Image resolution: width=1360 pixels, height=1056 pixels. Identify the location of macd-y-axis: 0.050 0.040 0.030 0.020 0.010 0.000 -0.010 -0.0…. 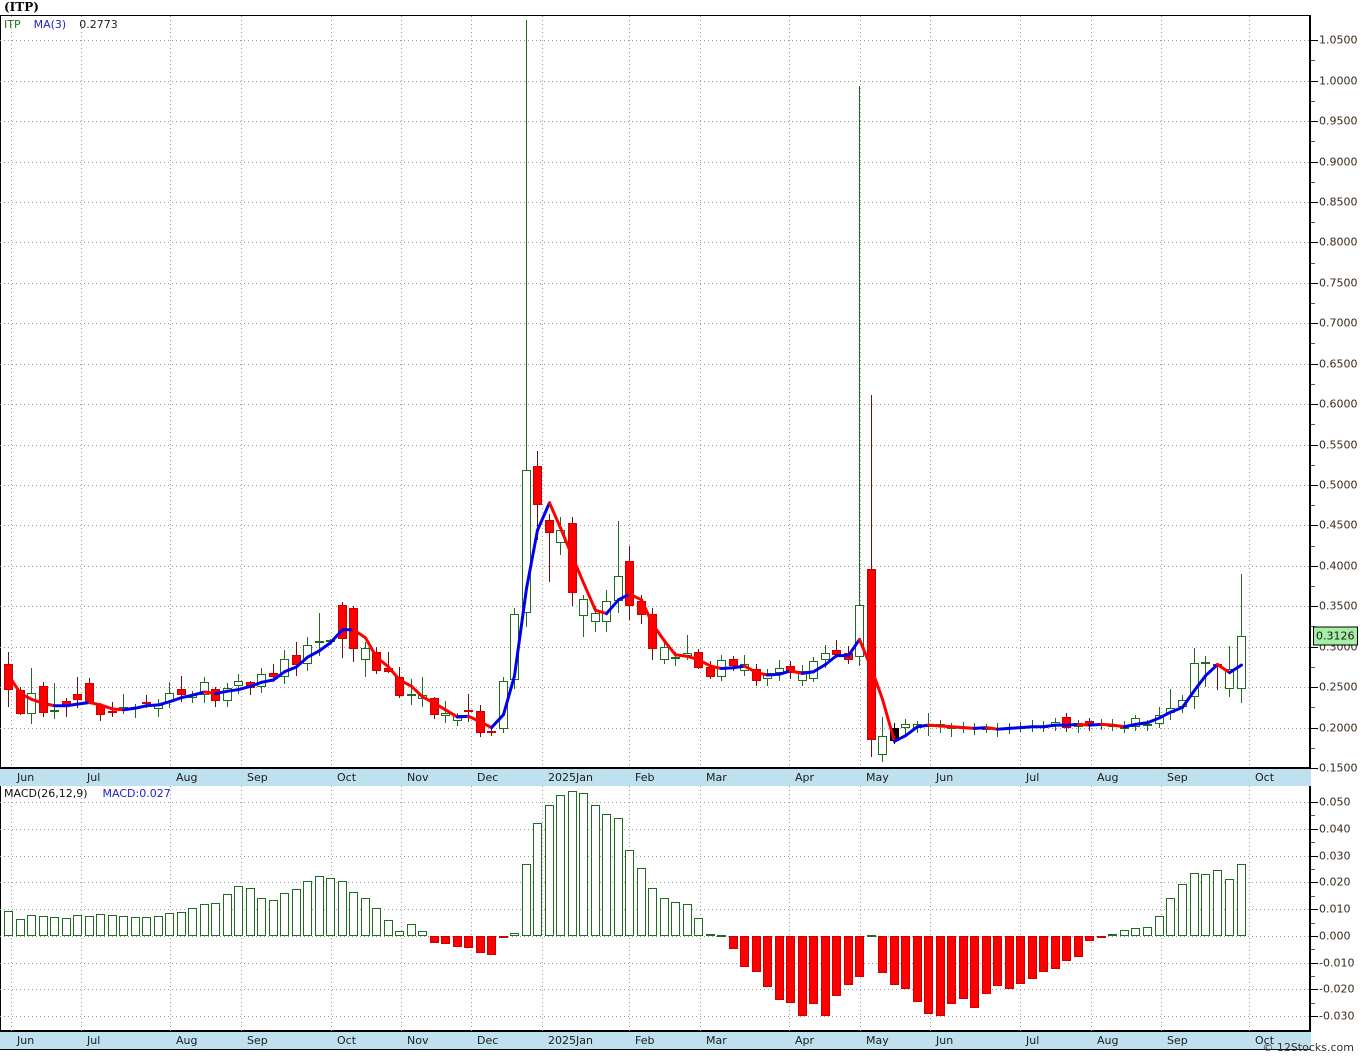
(1335, 908).